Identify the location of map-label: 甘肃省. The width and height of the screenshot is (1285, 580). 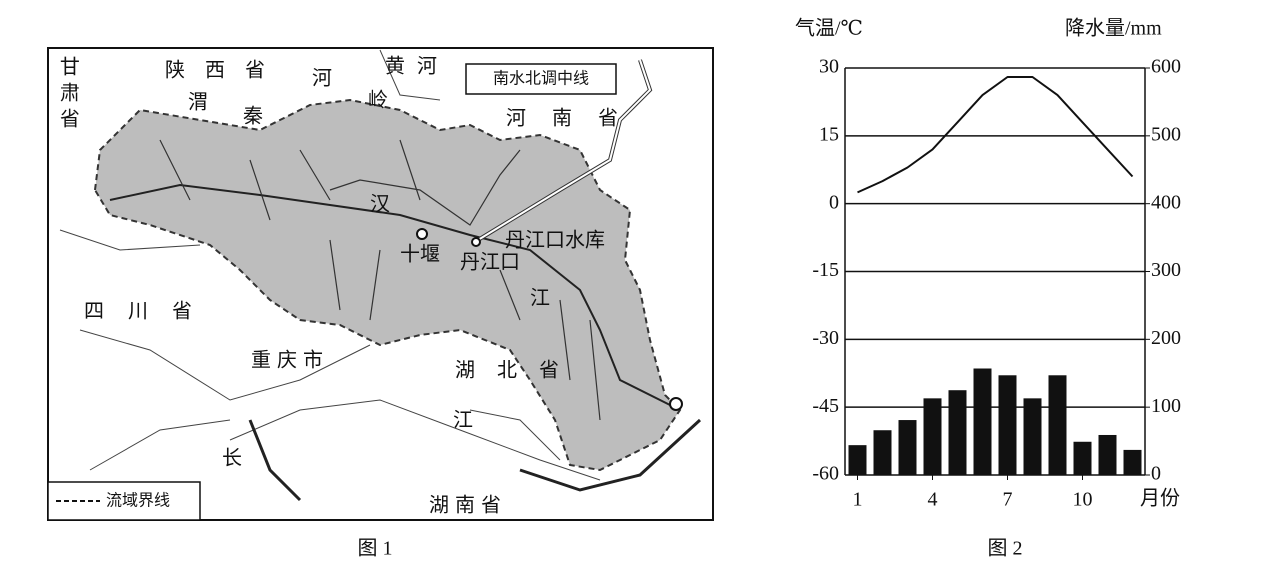
(67, 95).